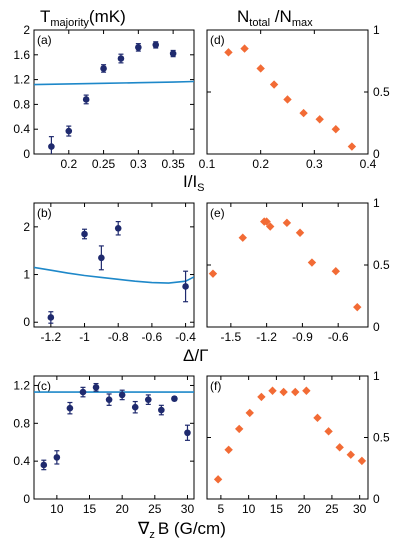 The image size is (407, 539). I want to click on panel-d: 0.1 0.2 0.3 0.40 0.5 1 (d), so click(294, 97).